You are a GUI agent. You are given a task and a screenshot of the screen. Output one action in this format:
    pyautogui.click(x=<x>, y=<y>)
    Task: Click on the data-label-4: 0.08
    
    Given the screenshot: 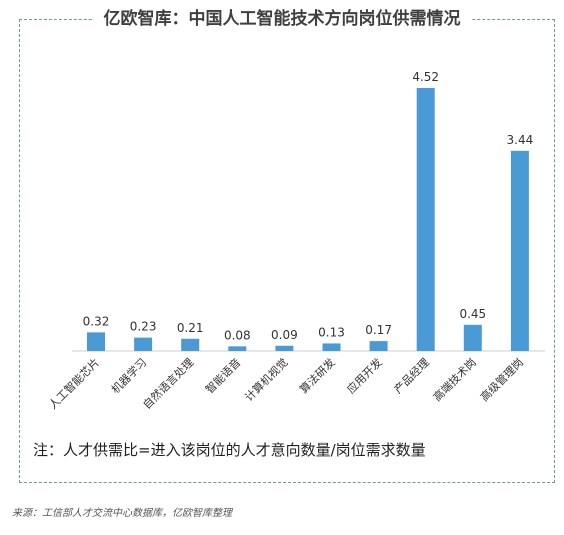 What is the action you would take?
    pyautogui.click(x=237, y=335)
    